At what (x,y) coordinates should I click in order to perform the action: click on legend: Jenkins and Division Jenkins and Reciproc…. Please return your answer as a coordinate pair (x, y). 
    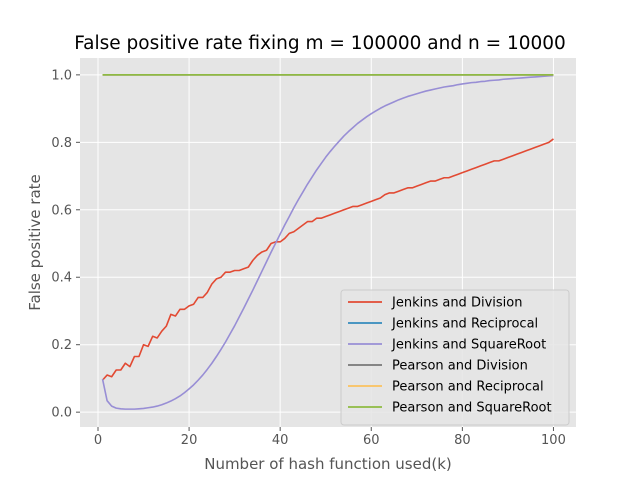
    Looking at the image, I should click on (455, 357).